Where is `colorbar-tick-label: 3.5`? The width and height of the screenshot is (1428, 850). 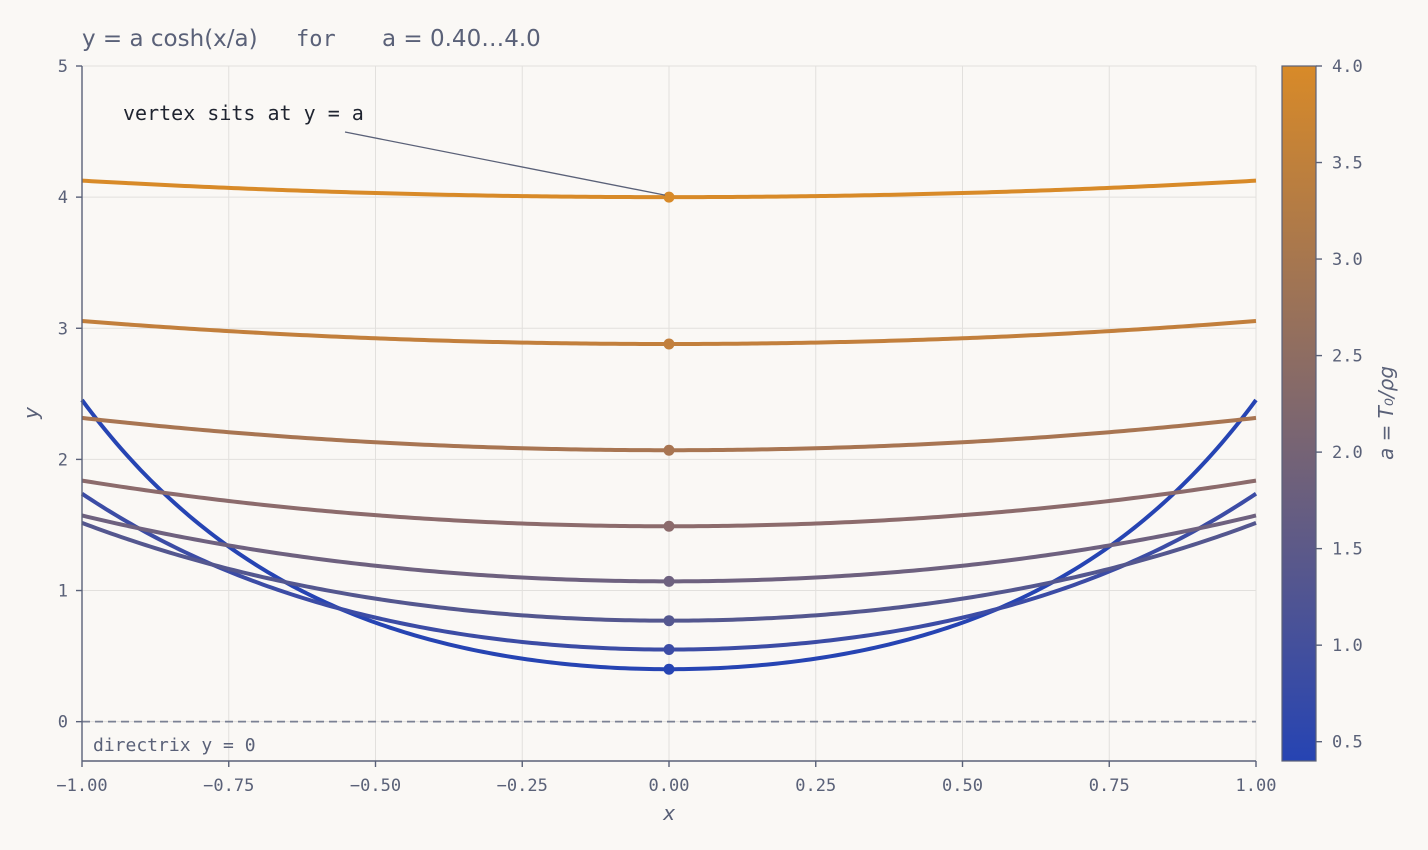
colorbar-tick-label: 3.5 is located at coordinates (1347, 164).